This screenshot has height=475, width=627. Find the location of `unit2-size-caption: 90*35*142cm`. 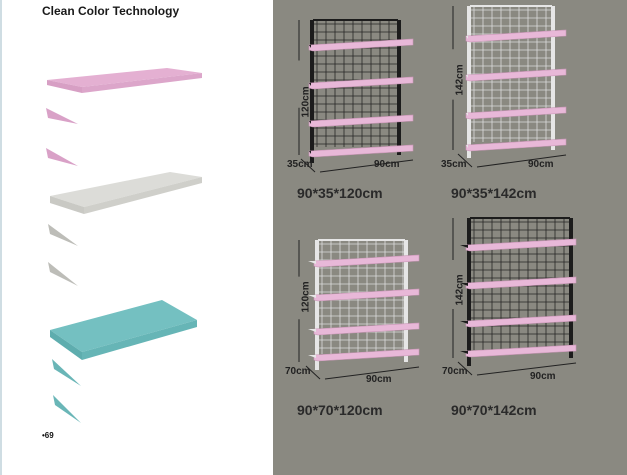

unit2-size-caption: 90*35*142cm is located at coordinates (494, 193).